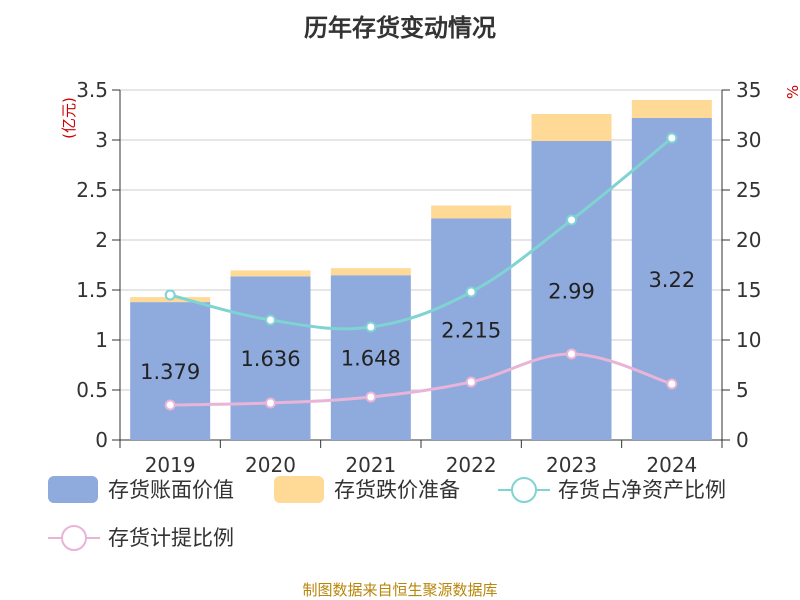 Image resolution: width=800 pixels, height=600 pixels. Describe the element at coordinates (748, 190) in the screenshot. I see `y-right-tick-label: 25` at that location.